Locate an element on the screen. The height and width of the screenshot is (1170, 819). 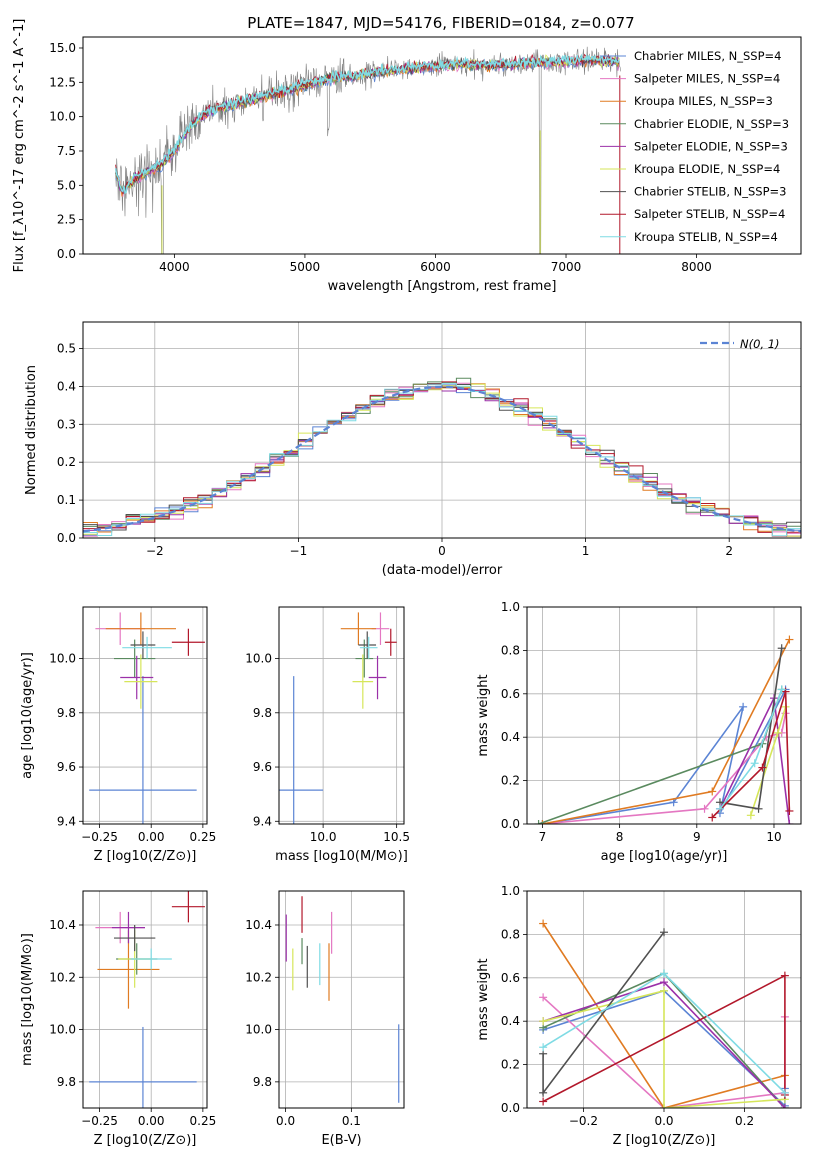
x-axis-label: E(B-V) is located at coordinates (341, 1140).